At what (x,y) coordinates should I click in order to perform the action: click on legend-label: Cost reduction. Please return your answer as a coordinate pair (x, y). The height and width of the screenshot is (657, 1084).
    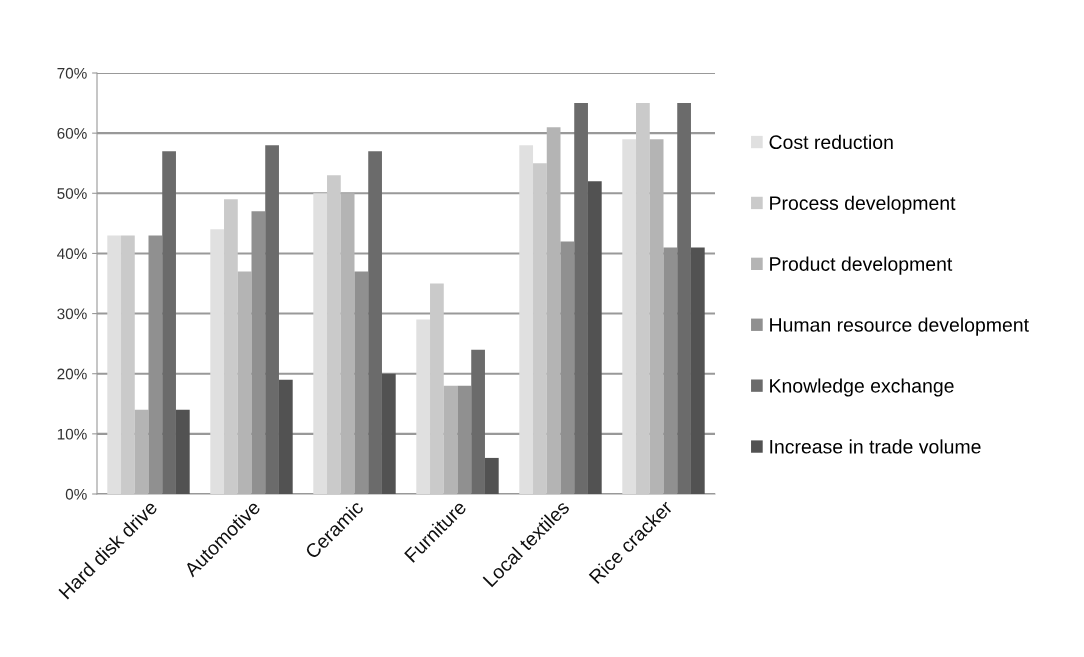
    Looking at the image, I should click on (831, 142).